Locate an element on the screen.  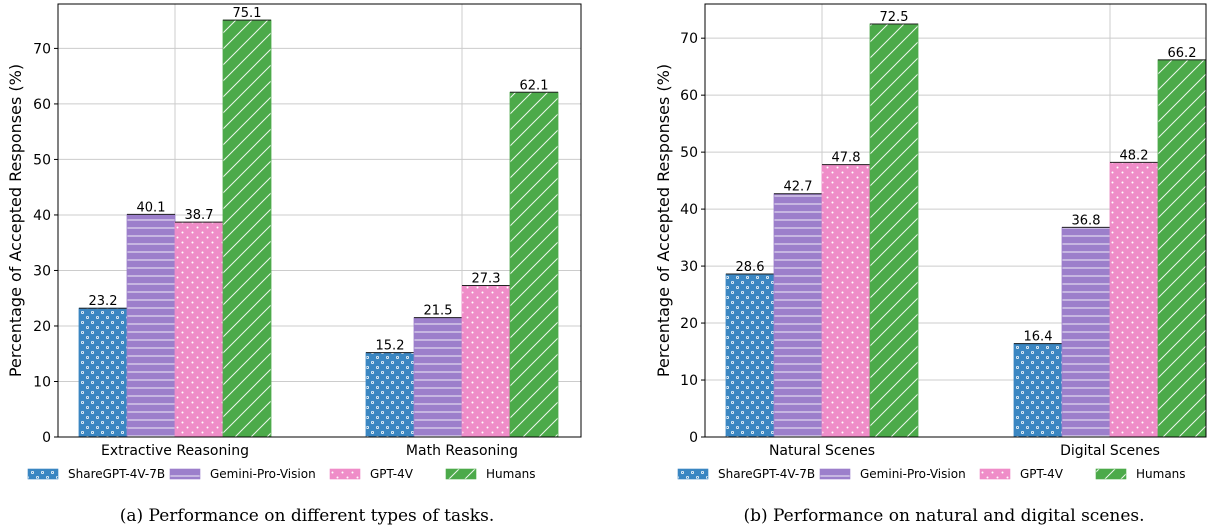
data-label: 75.1 is located at coordinates (247, 13).